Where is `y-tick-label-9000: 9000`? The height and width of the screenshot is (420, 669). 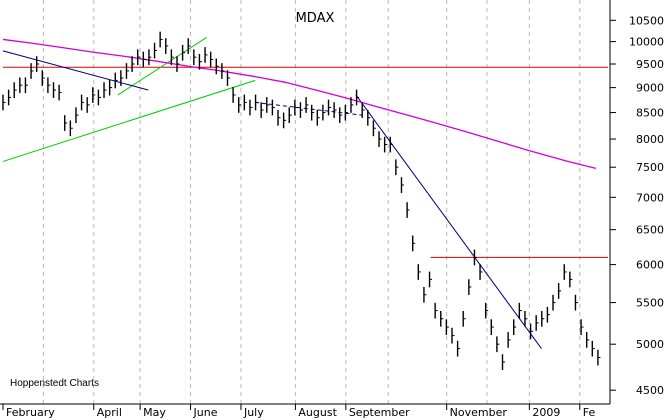
y-tick-label-9000: 9000 is located at coordinates (650, 88).